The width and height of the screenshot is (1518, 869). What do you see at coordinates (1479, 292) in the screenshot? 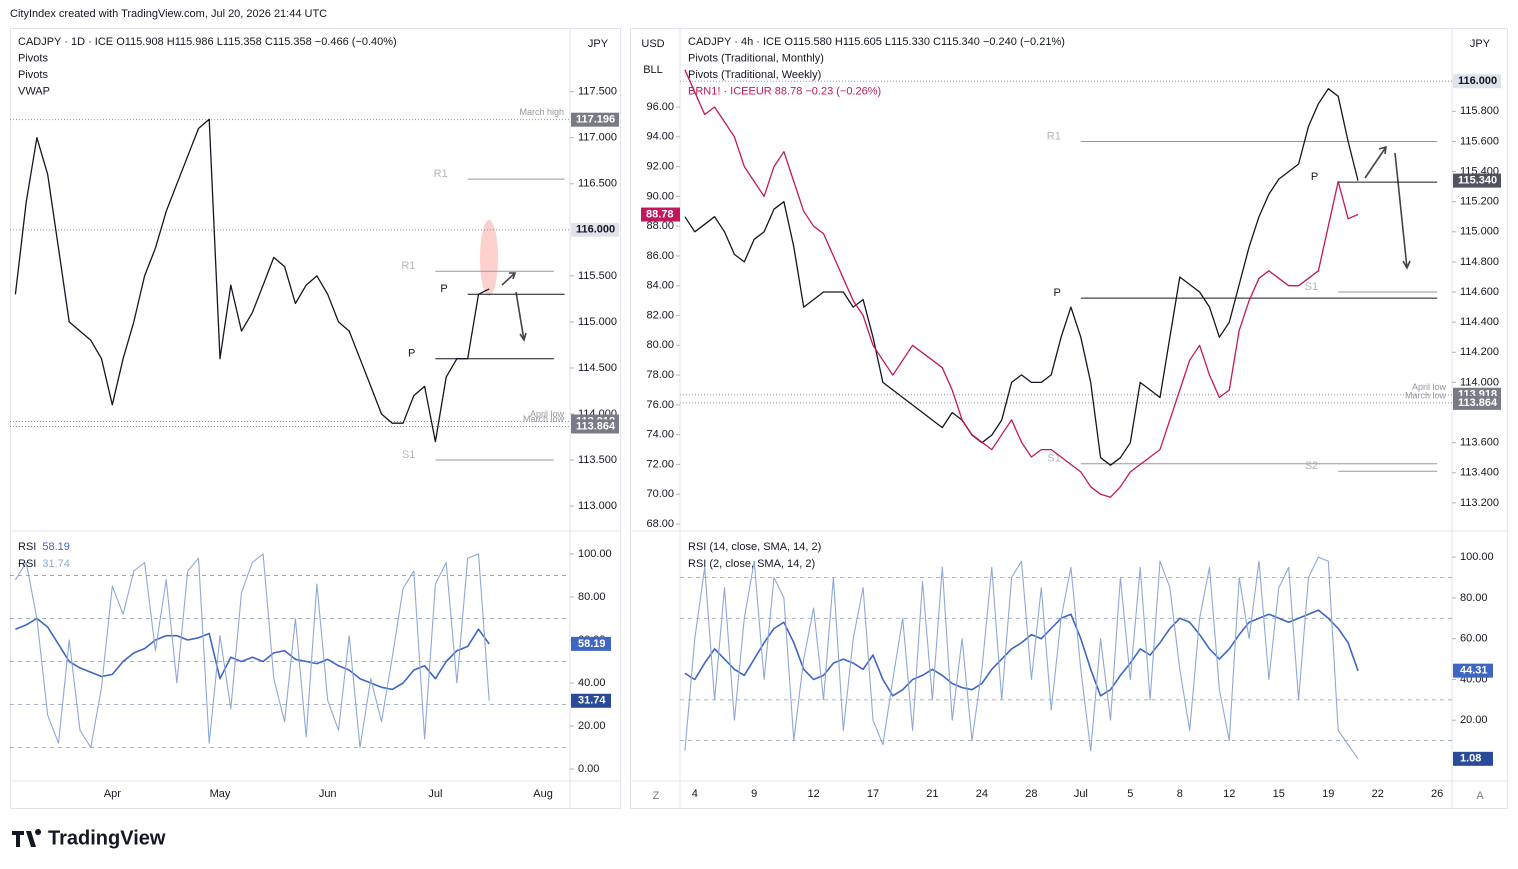
I see `y-tick-label: 114.600` at bounding box center [1479, 292].